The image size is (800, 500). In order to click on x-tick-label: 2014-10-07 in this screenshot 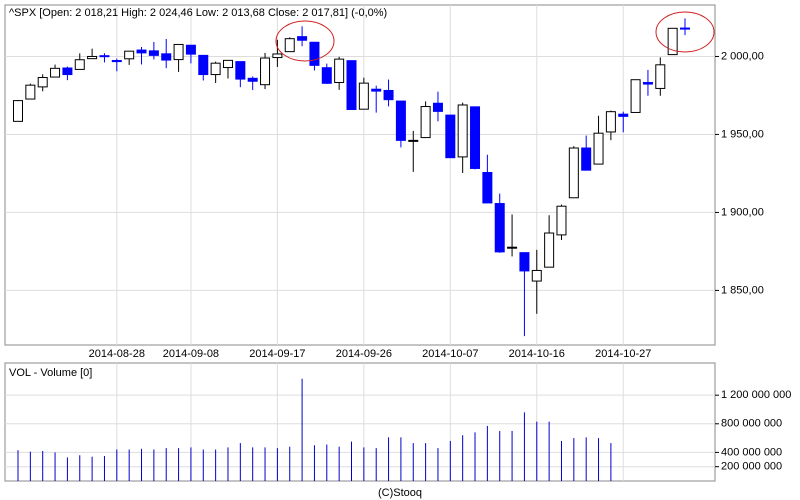, I will do `click(450, 354)`.